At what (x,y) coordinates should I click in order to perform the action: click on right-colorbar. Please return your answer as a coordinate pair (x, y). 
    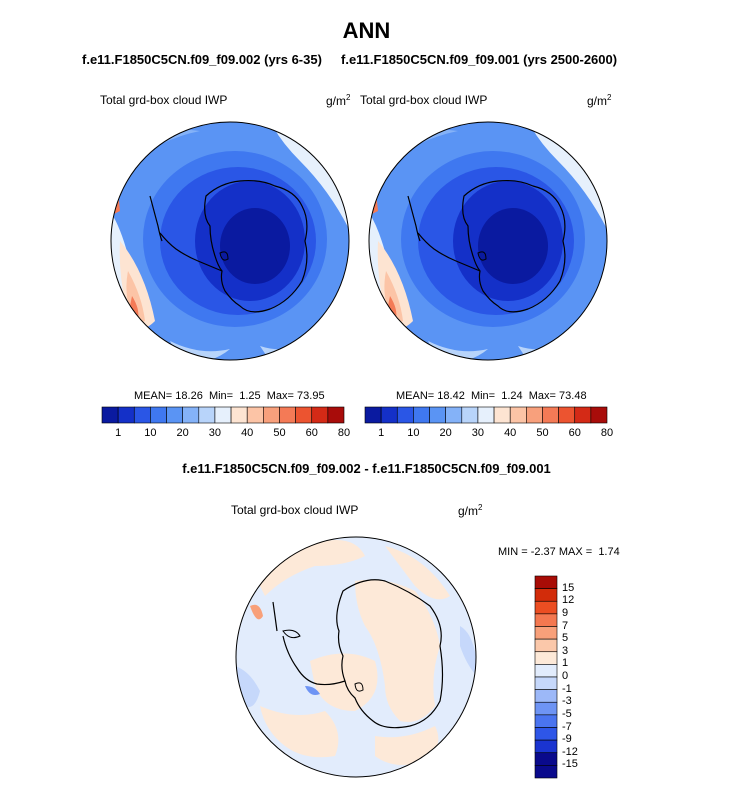
    Looking at the image, I should click on (486, 415).